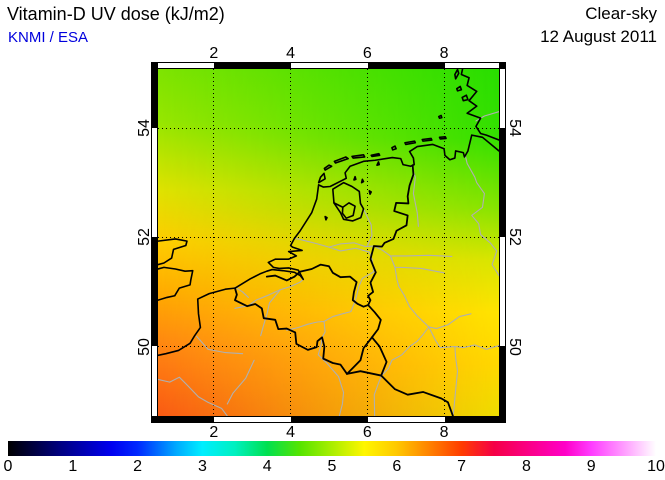 This screenshot has height=480, width=665. What do you see at coordinates (656, 466) in the screenshot?
I see `colorbar-tick-label: 10` at bounding box center [656, 466].